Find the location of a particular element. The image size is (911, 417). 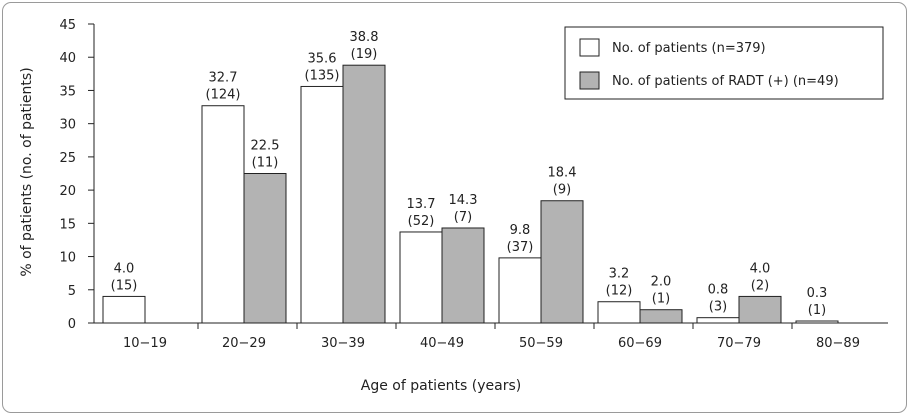

x-tick-label: 60−69 is located at coordinates (640, 343).